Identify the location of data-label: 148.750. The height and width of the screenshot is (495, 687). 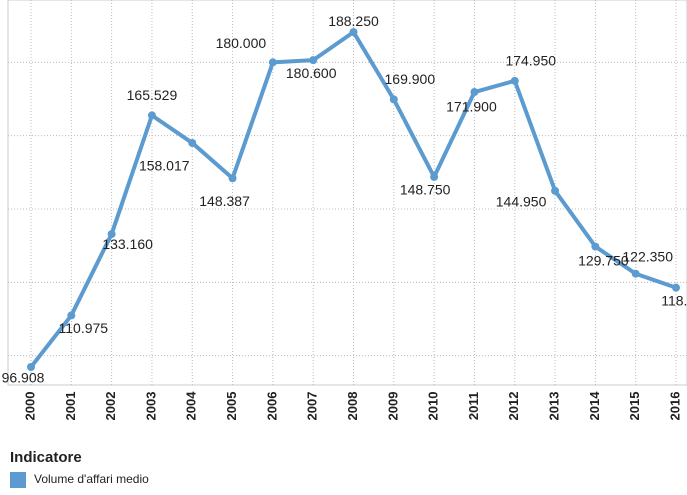
(425, 190).